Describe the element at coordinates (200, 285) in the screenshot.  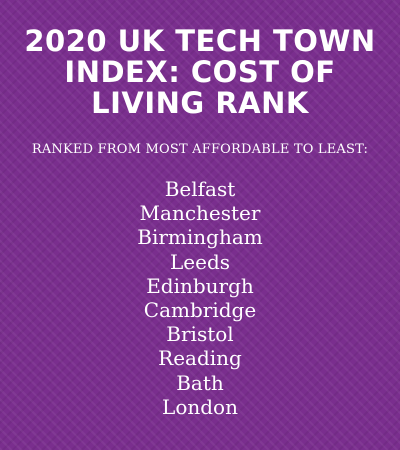
I see `list-item-city: Edinburgh` at that location.